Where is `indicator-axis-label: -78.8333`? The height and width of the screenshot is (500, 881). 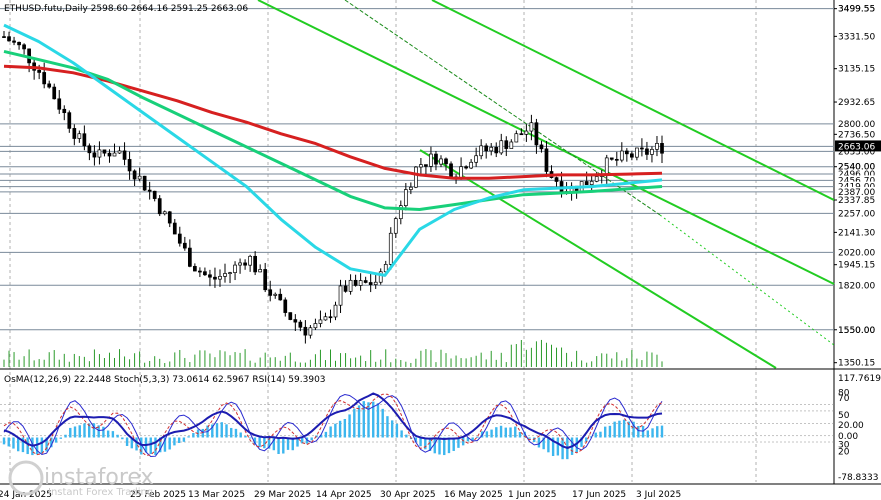 indicator-axis-label: -78.8333 is located at coordinates (858, 478).